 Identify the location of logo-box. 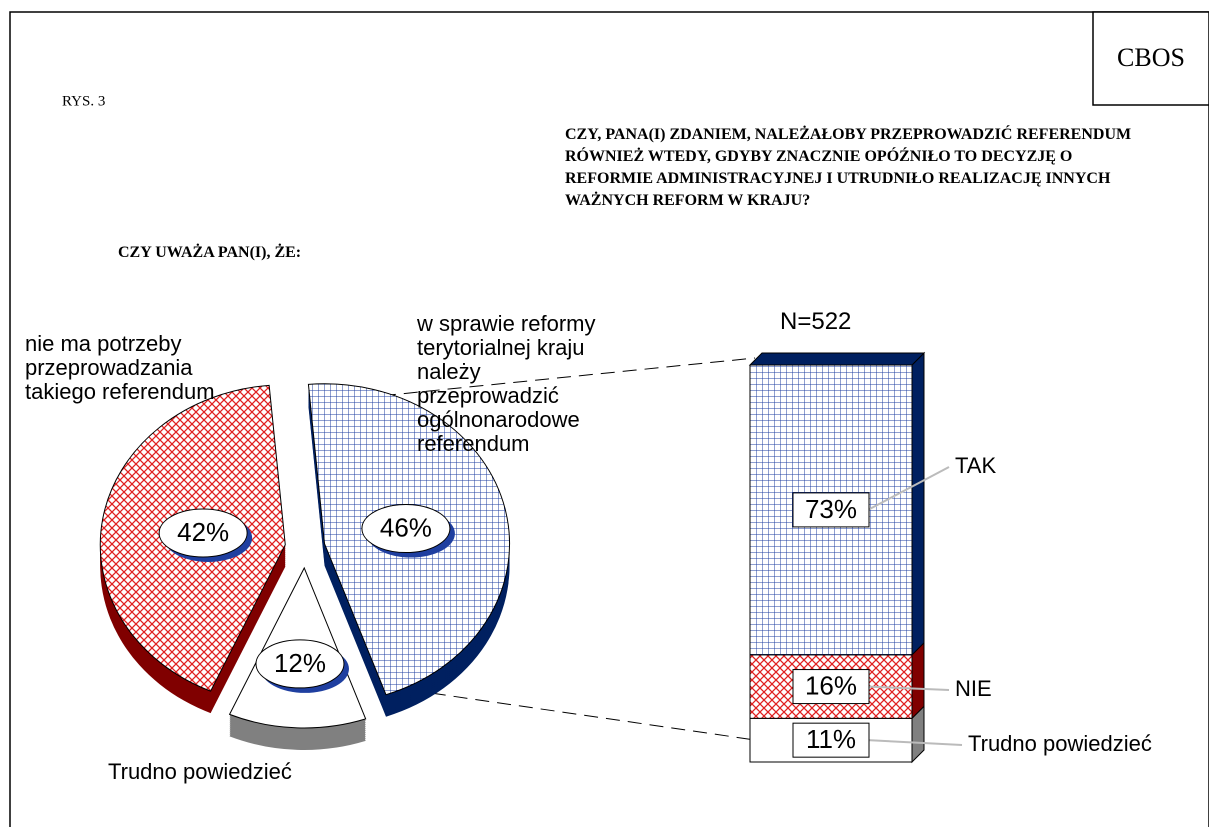
(1150, 58).